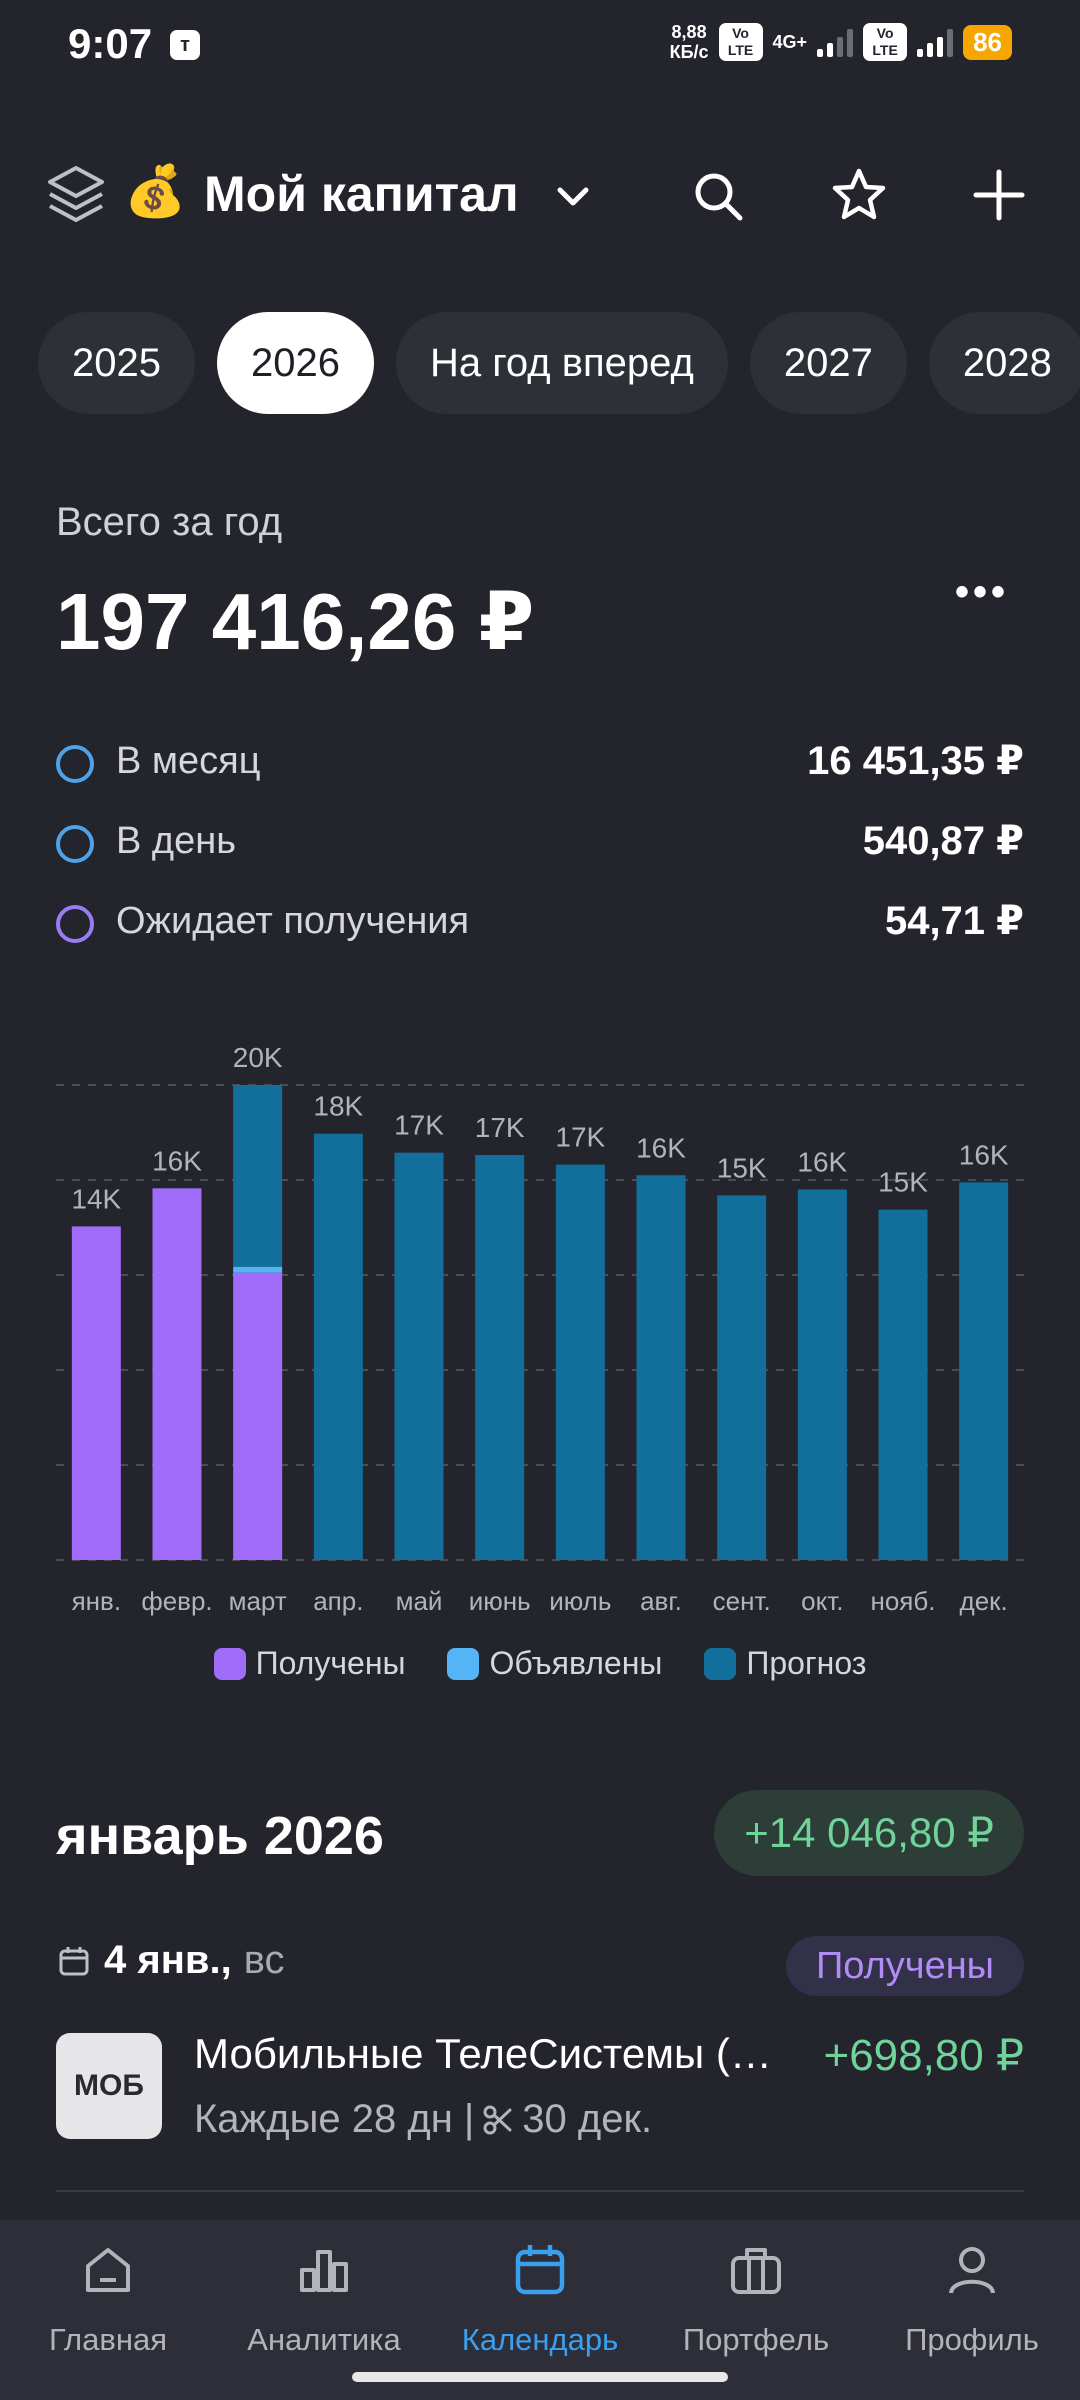 The image size is (1080, 2400). I want to click on network-speed: 8,88 КБ/с, so click(689, 42).